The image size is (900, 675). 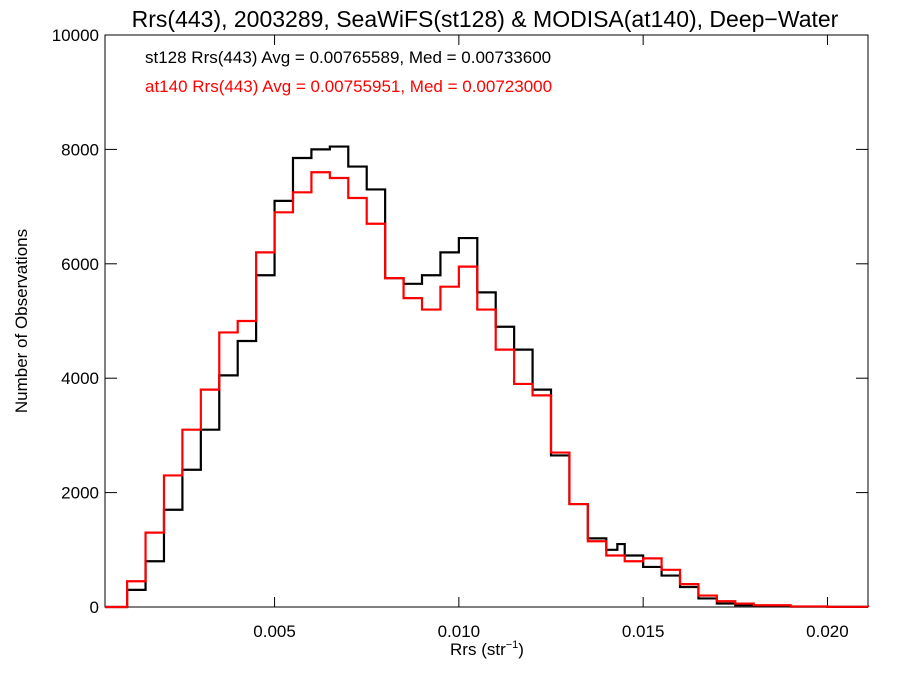 I want to click on y-tick-label: 6000, so click(x=80, y=264).